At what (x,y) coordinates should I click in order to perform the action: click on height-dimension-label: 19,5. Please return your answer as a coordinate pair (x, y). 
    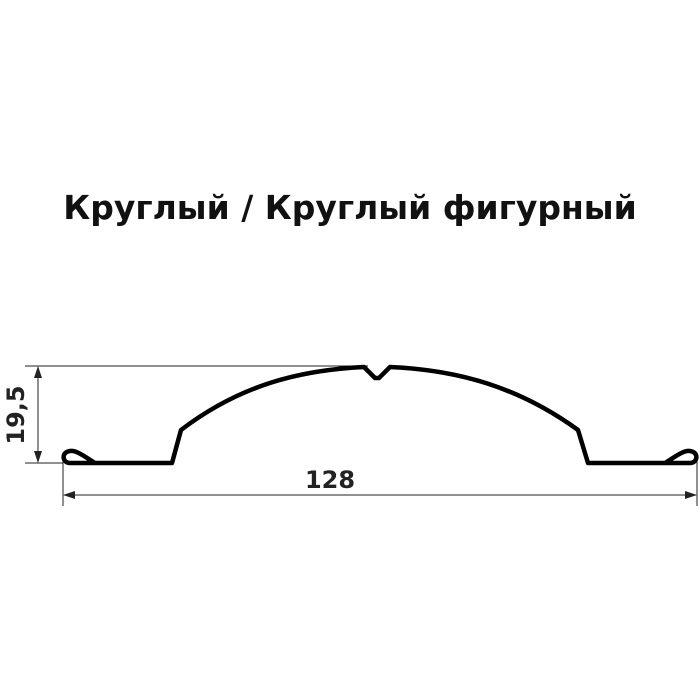
    Looking at the image, I should click on (16, 414).